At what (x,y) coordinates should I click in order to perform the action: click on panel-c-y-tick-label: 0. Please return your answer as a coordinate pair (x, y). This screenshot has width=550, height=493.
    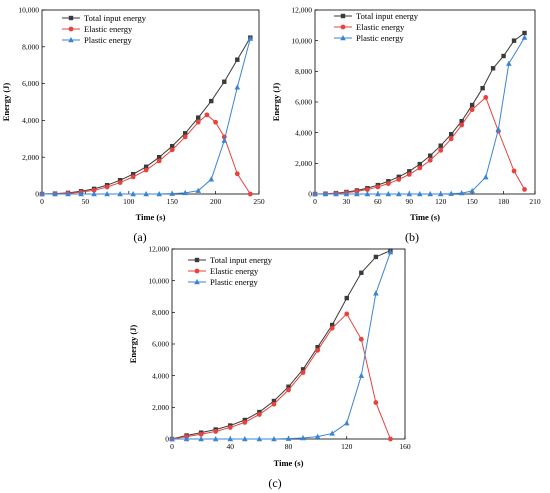
    Looking at the image, I should click on (167, 439).